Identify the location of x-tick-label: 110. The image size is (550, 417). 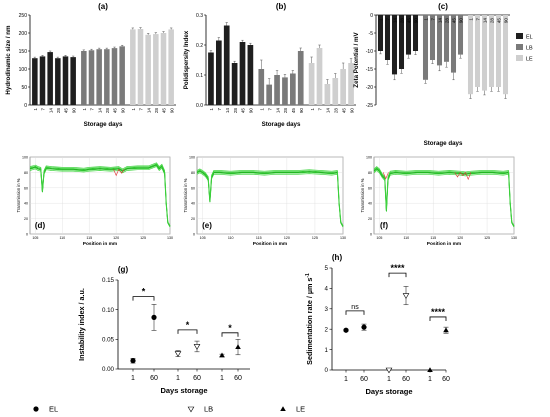
(231, 238).